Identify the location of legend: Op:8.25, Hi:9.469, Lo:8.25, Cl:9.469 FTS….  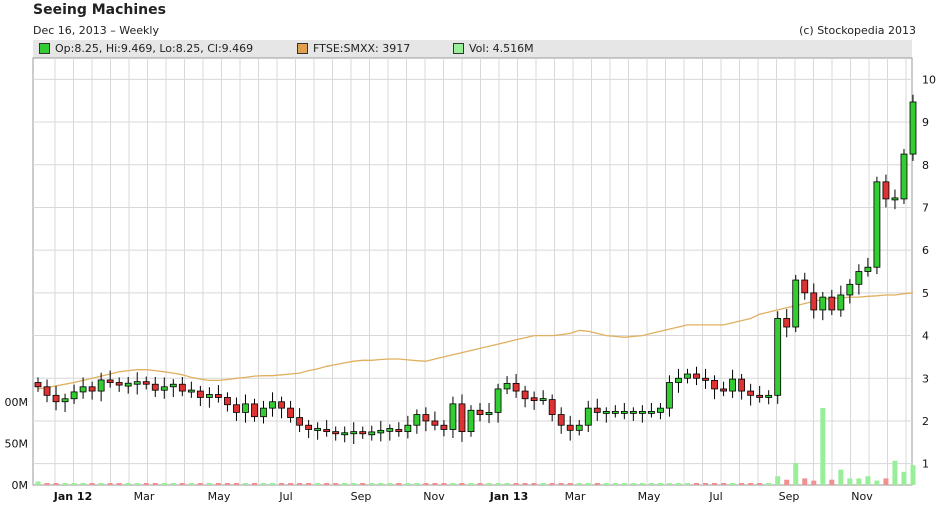
(472, 49).